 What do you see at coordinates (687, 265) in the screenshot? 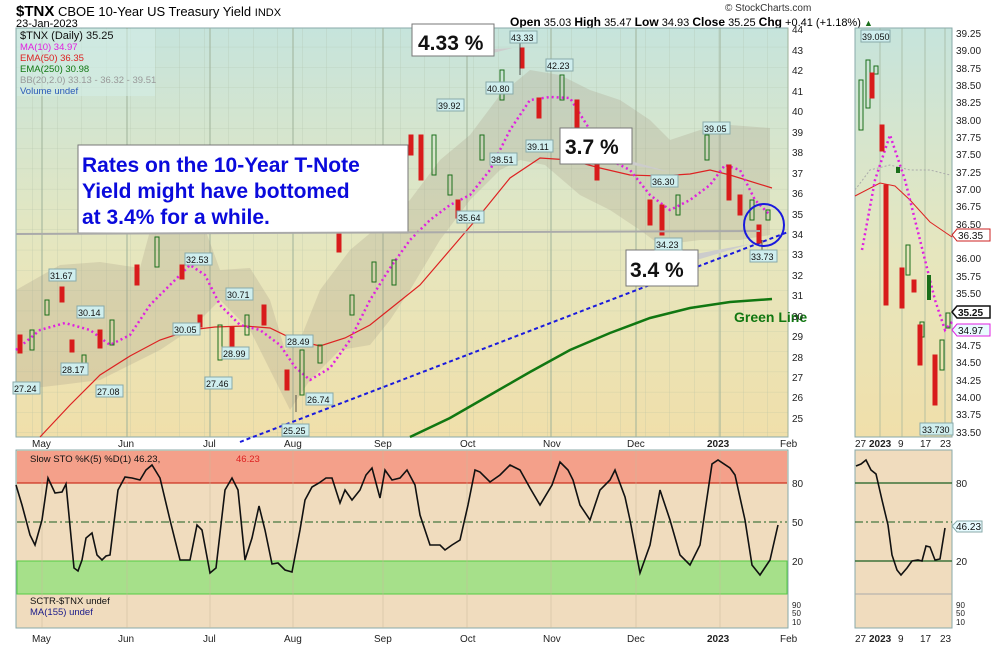
I see `low-callout: 3.4 %` at bounding box center [687, 265].